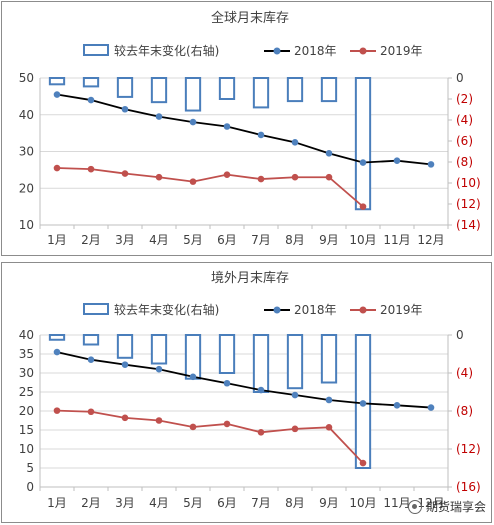 Image resolution: width=494 pixels, height=525 pixels. I want to click on right-tick-label: (2), so click(464, 99).